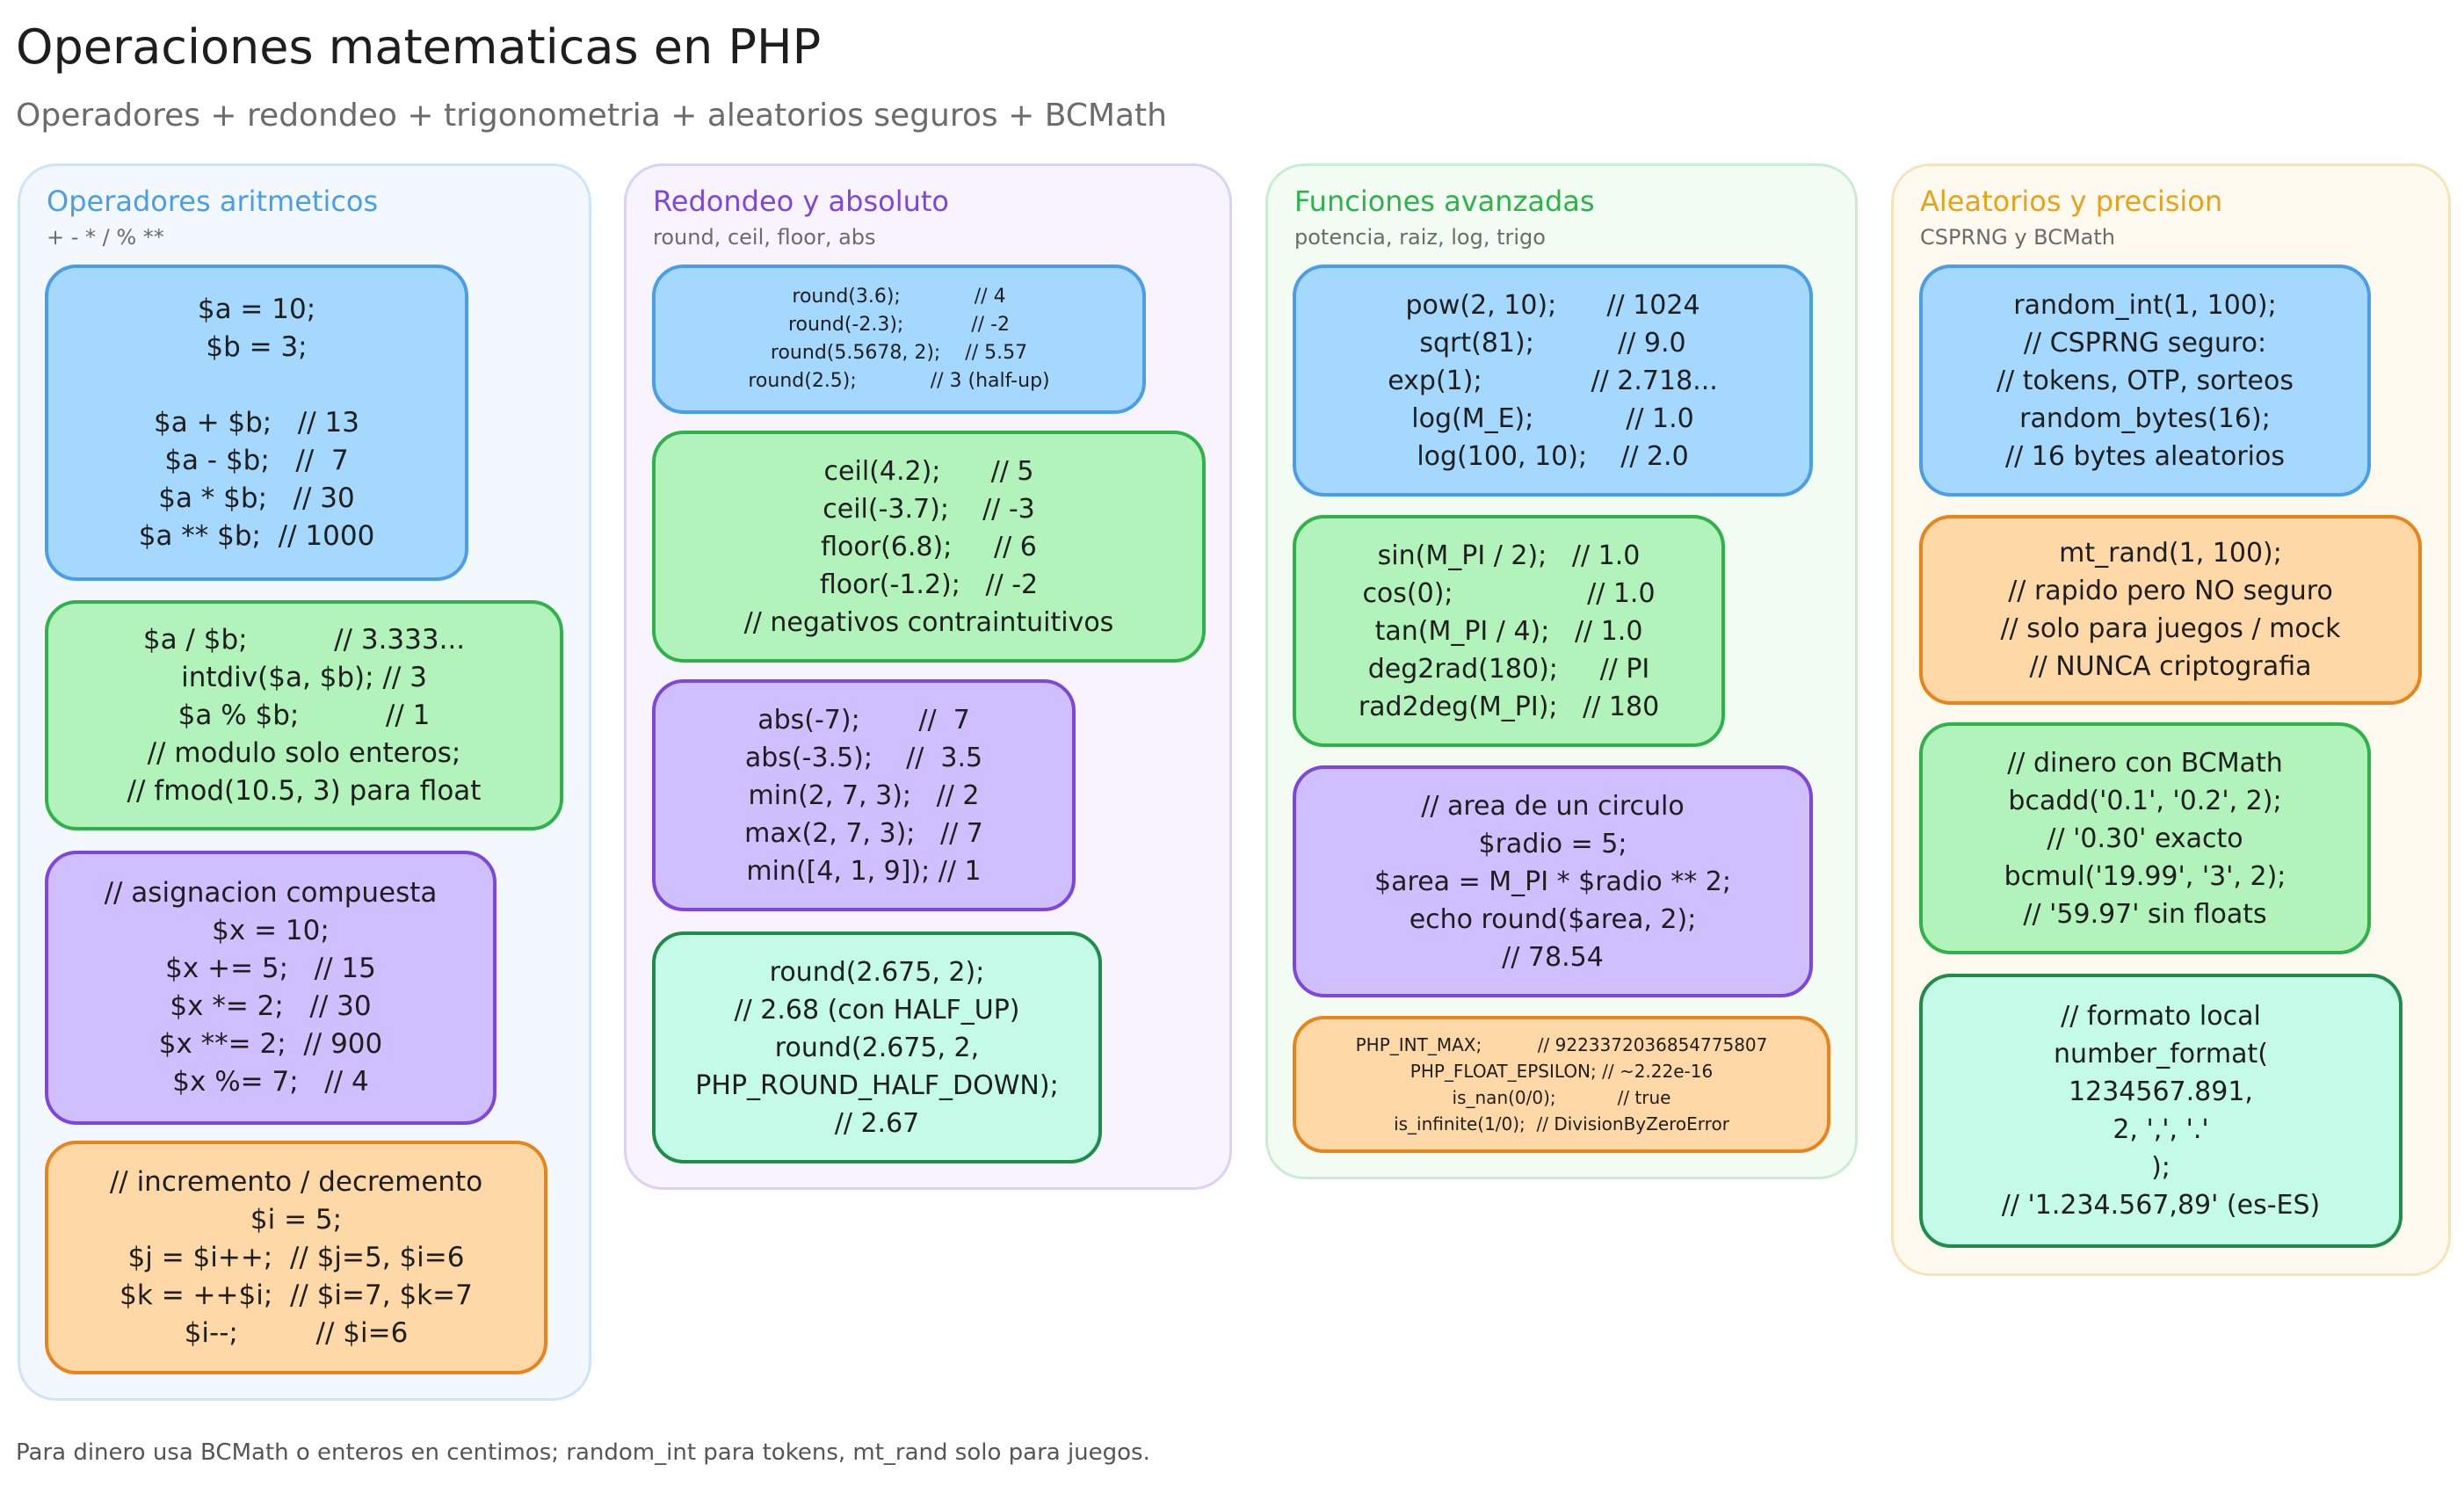  What do you see at coordinates (928, 622) in the screenshot?
I see `code-line: // negativos contraintuitivos` at bounding box center [928, 622].